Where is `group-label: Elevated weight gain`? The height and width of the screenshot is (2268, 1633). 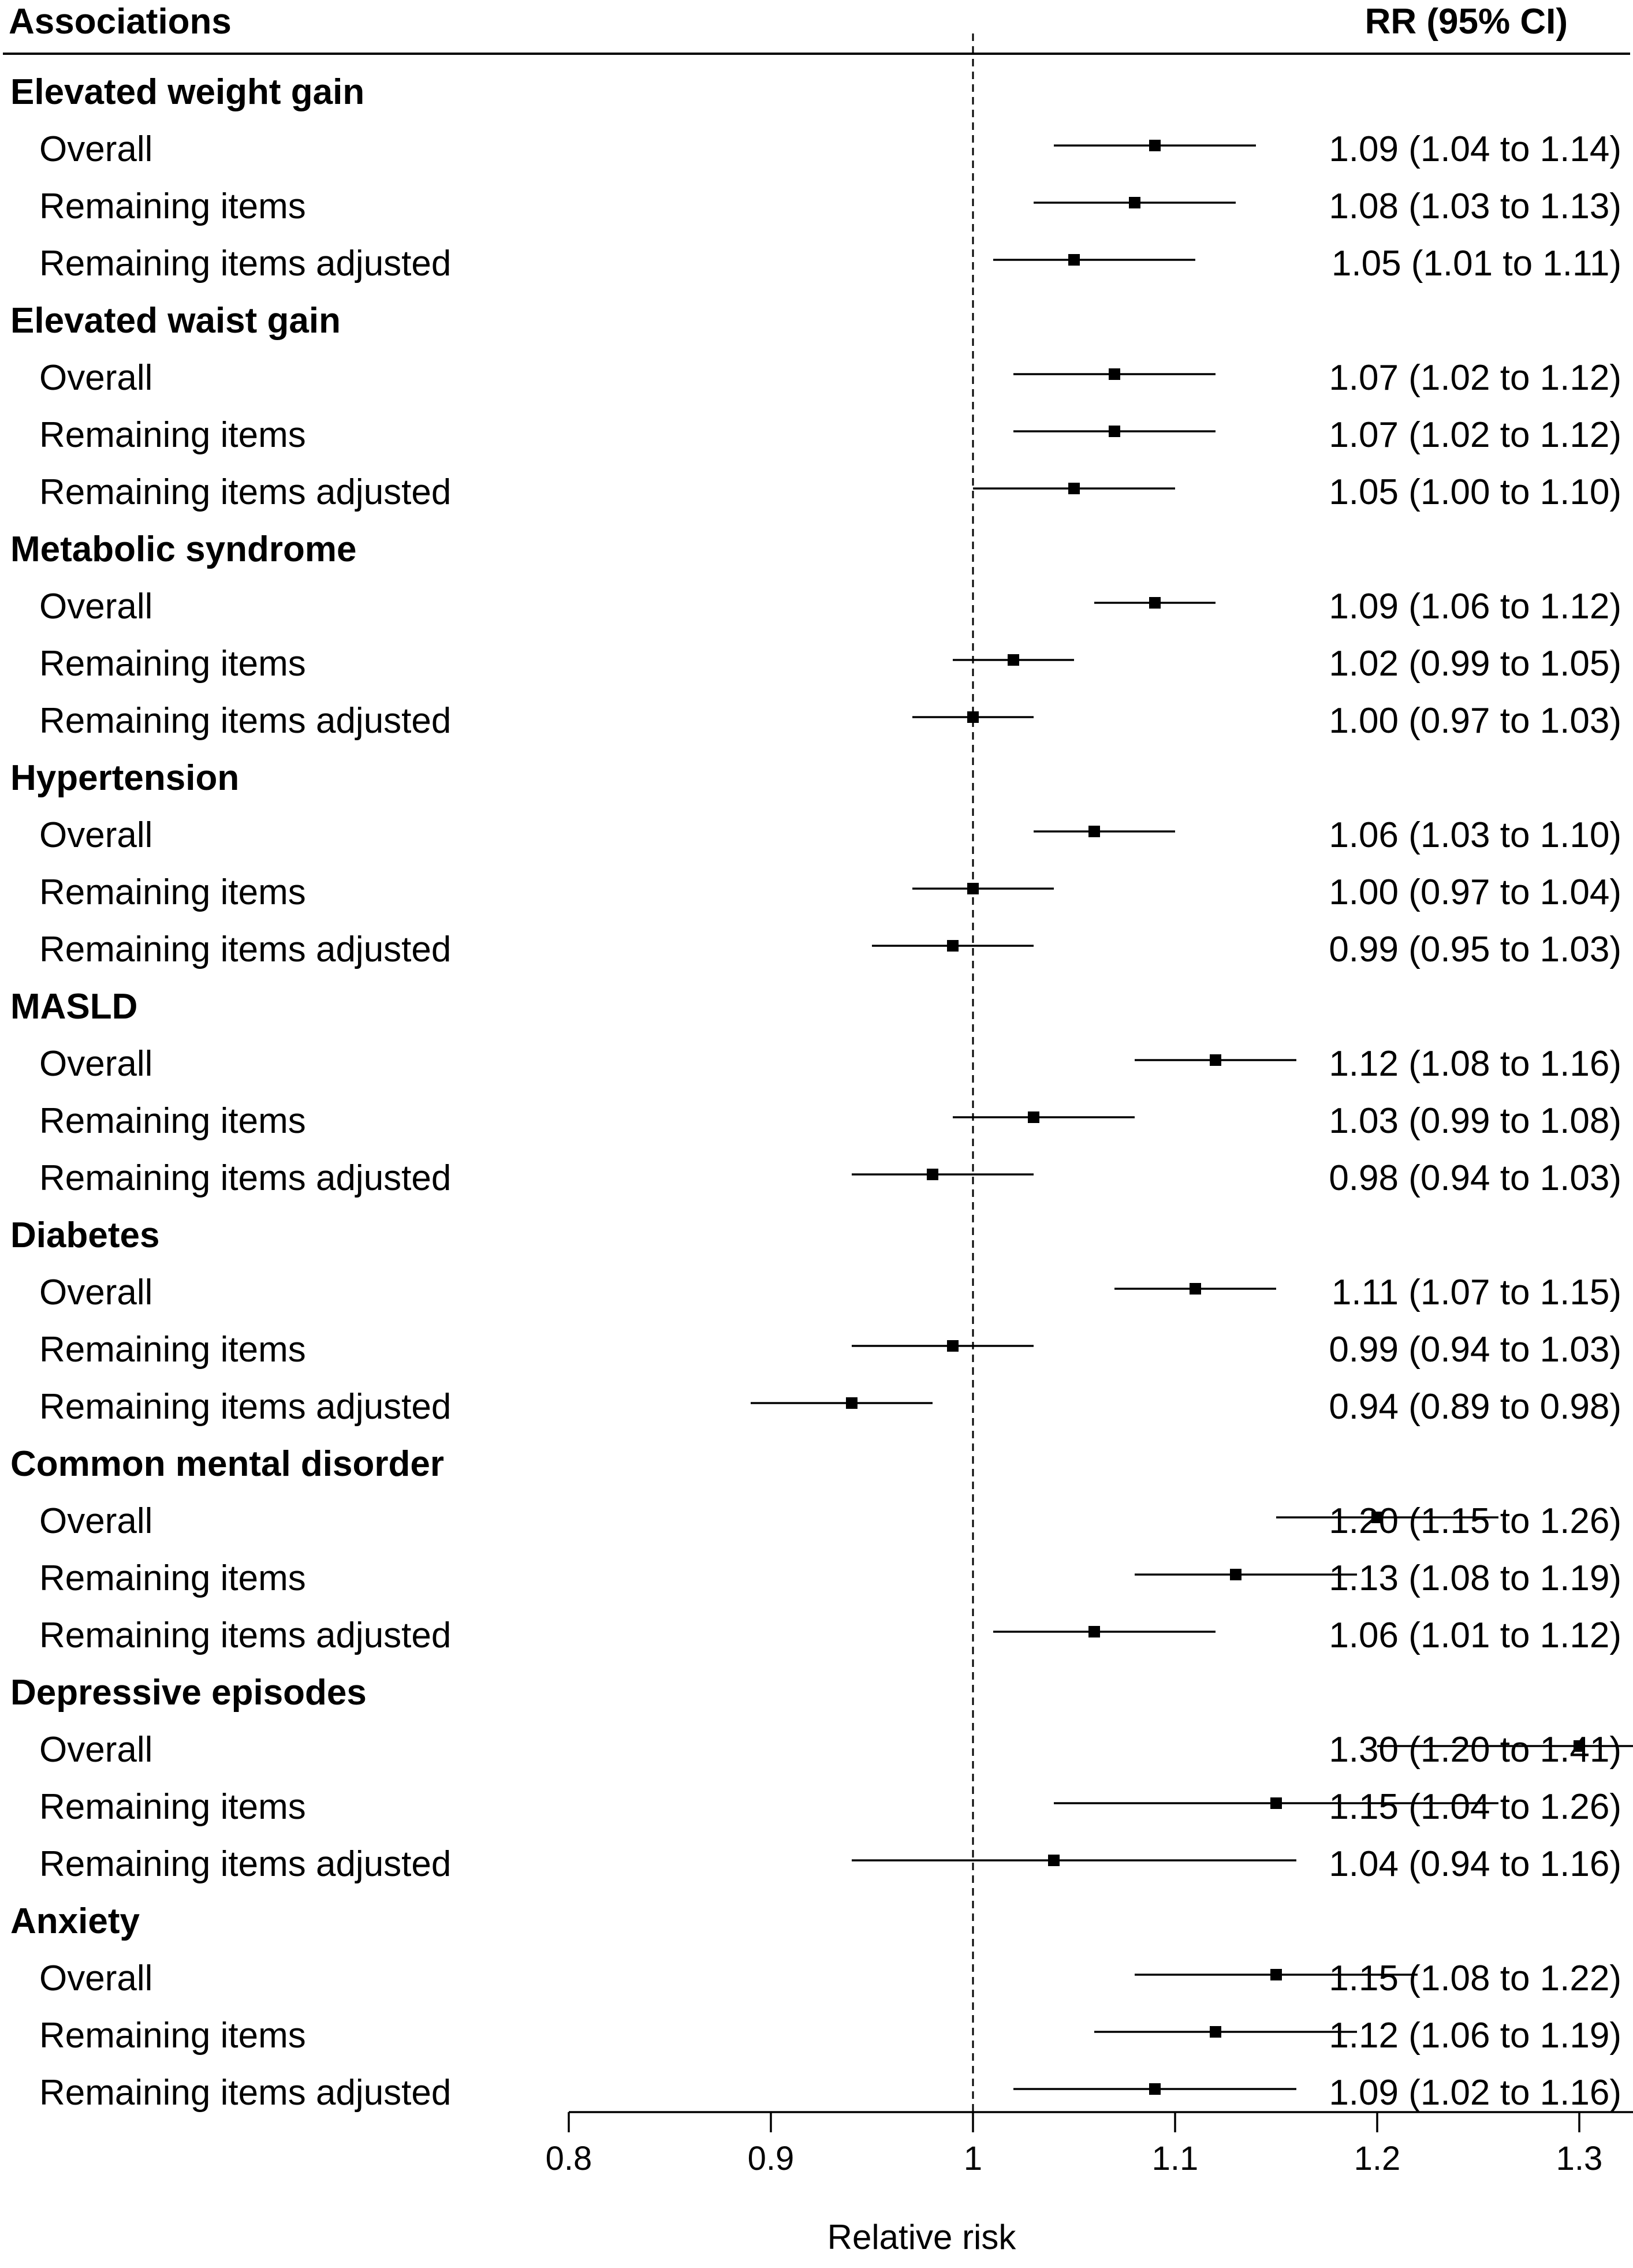
group-label: Elevated weight gain is located at coordinates (187, 92).